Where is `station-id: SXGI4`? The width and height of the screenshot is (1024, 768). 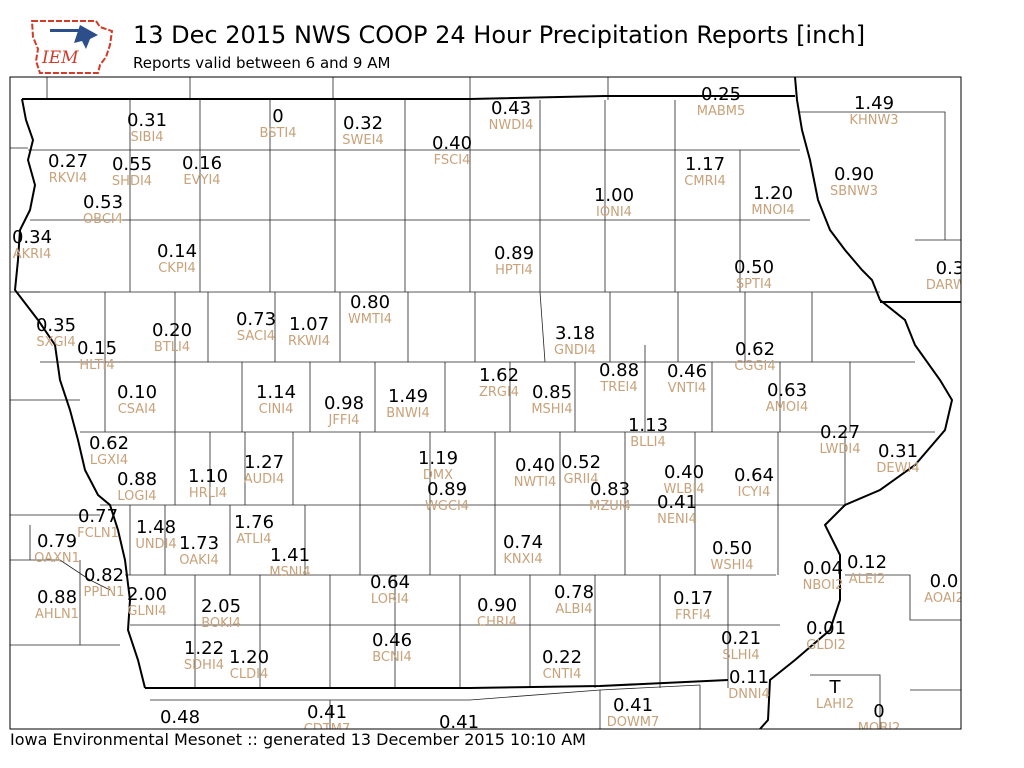
station-id: SXGI4 is located at coordinates (55, 342).